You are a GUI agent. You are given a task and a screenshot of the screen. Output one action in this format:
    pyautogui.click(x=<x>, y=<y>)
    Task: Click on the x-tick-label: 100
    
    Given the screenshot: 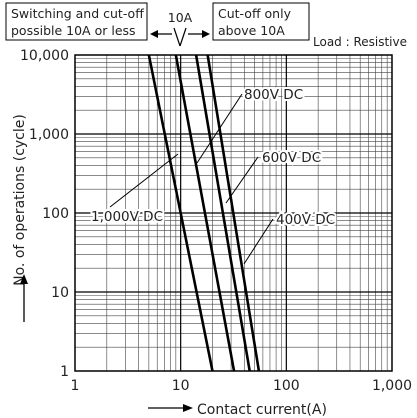 What is the action you would take?
    pyautogui.click(x=286, y=386)
    